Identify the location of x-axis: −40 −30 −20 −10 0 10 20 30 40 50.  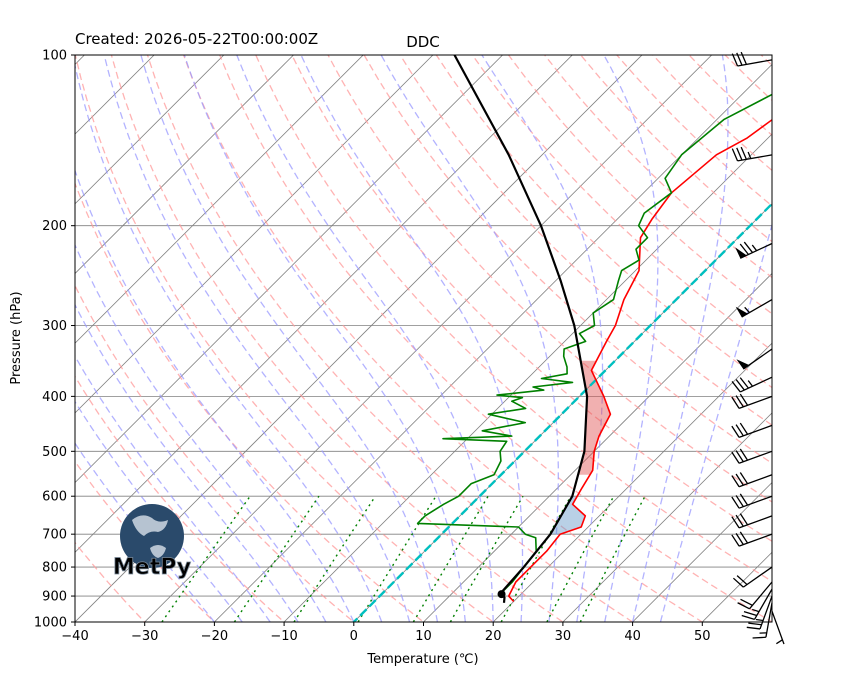
(386, 633).